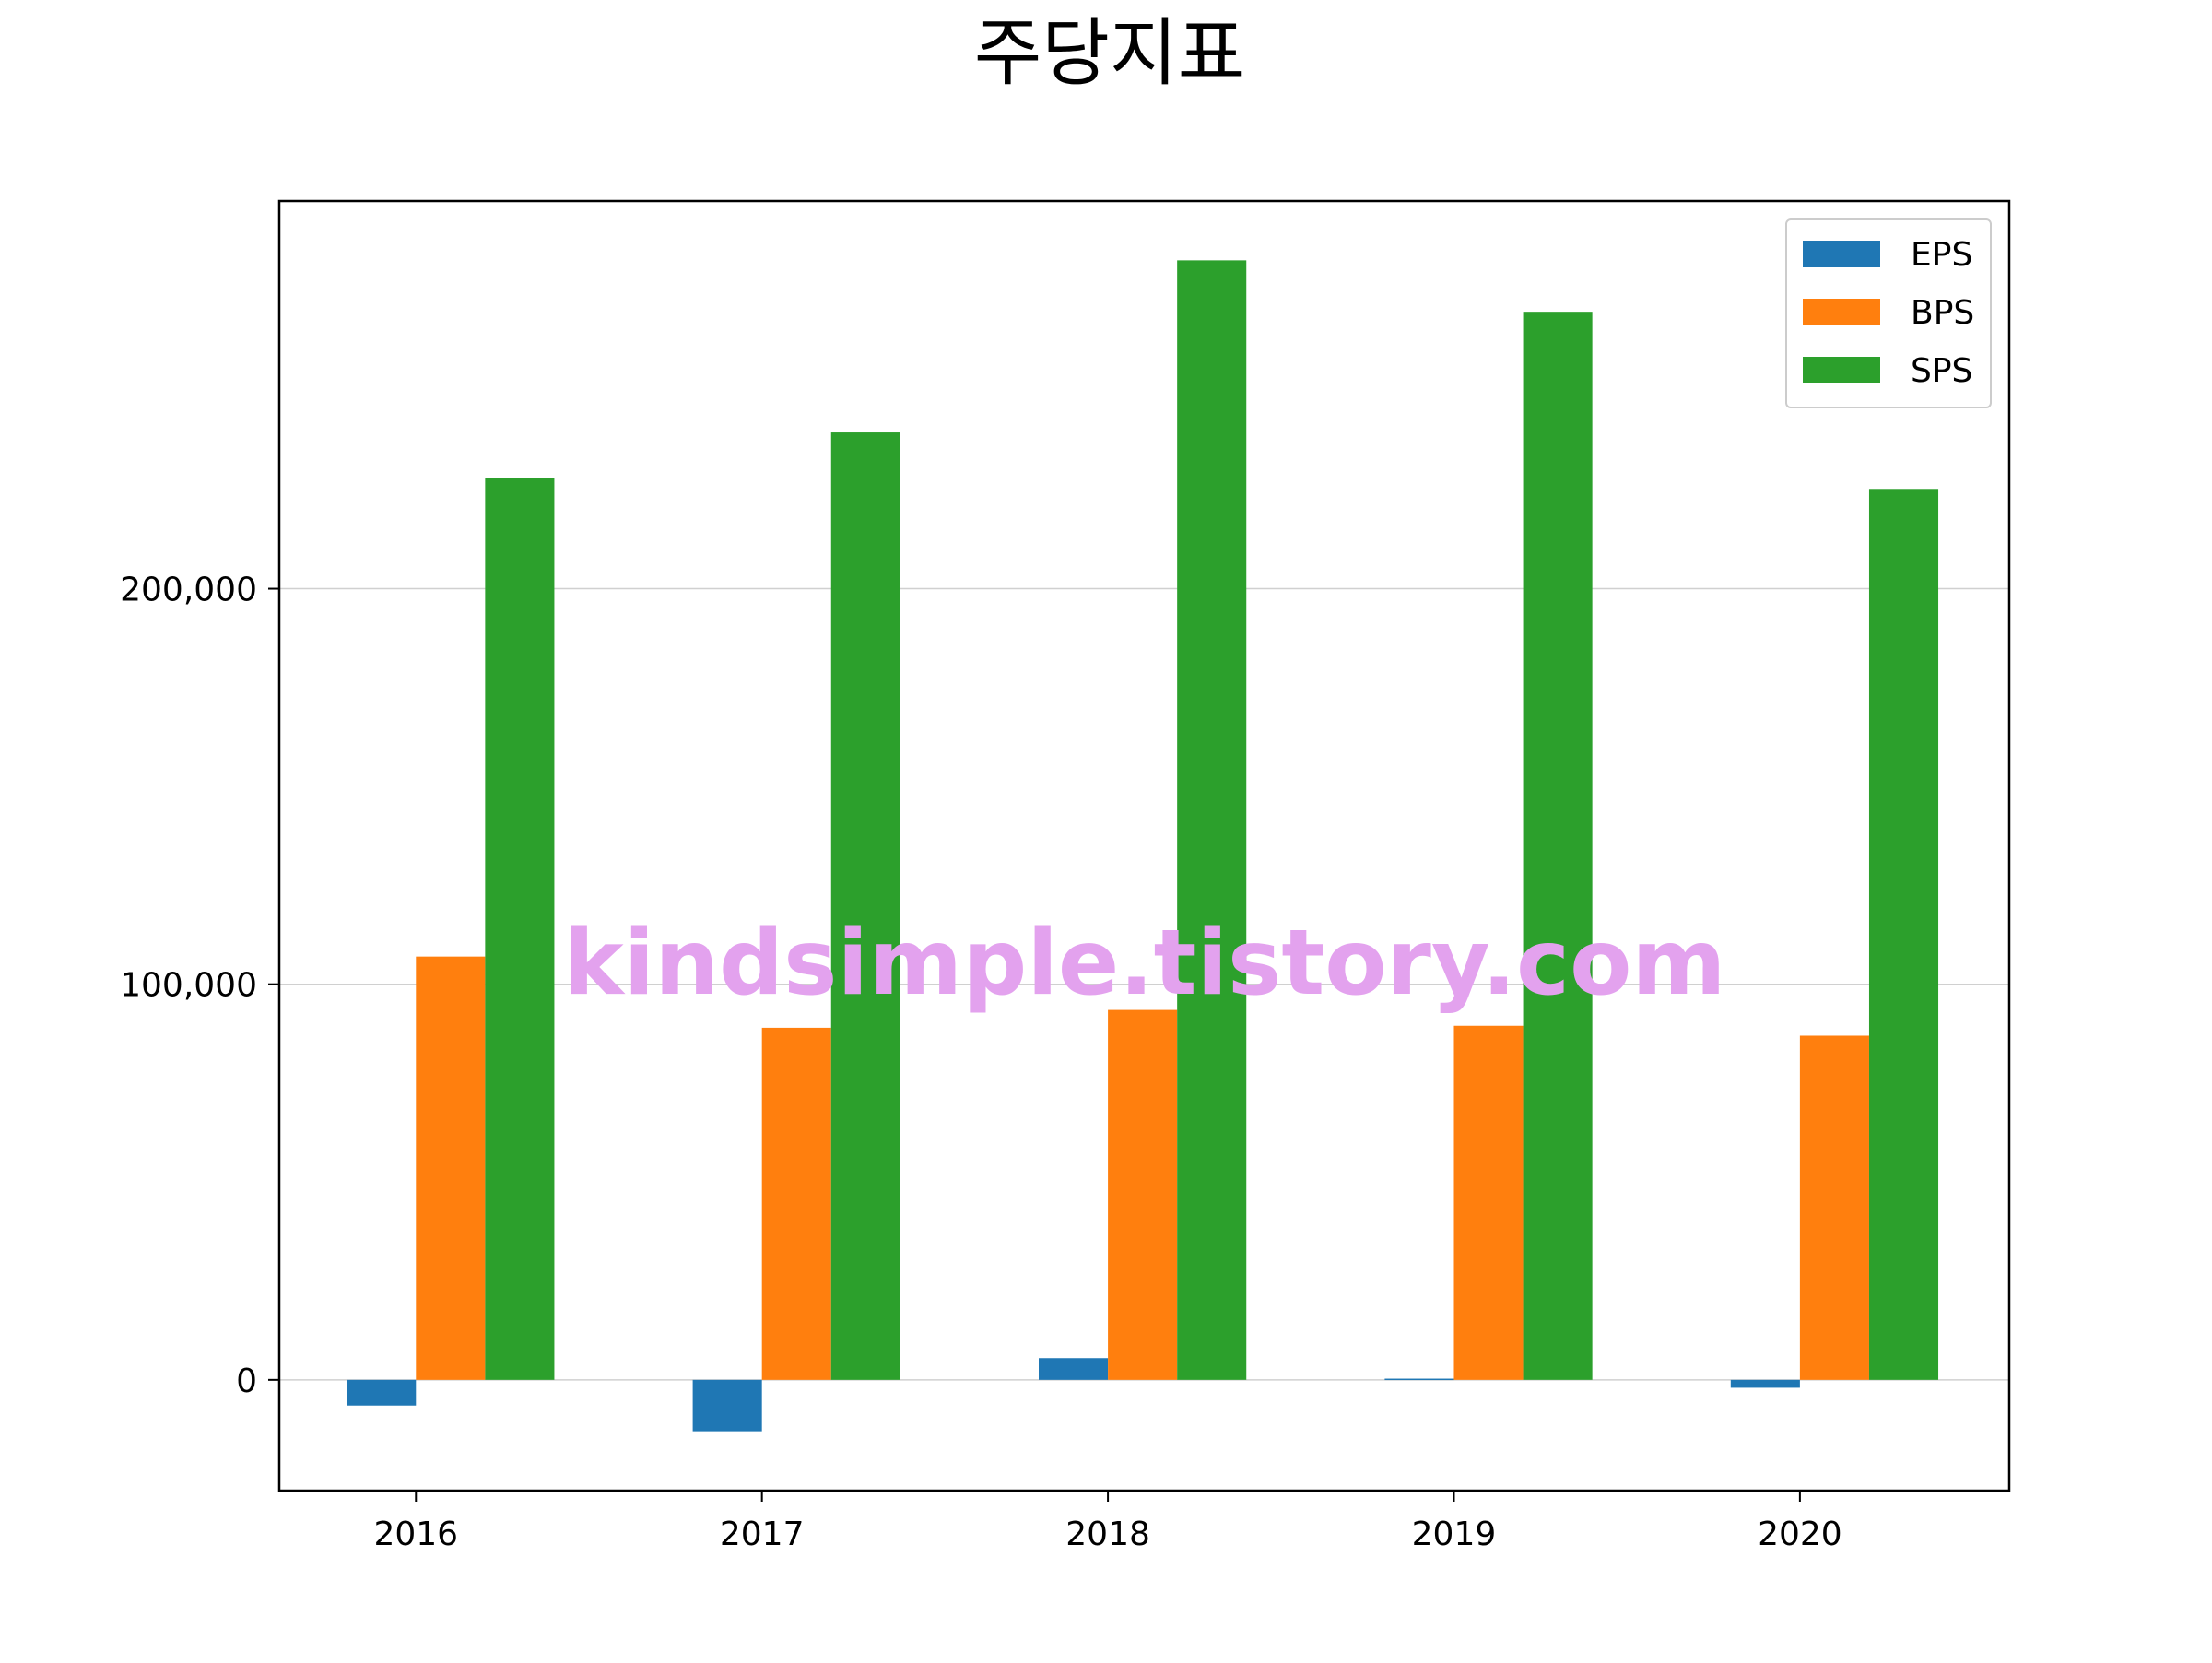  What do you see at coordinates (1841, 370) in the screenshot?
I see `legend-swatch-sps` at bounding box center [1841, 370].